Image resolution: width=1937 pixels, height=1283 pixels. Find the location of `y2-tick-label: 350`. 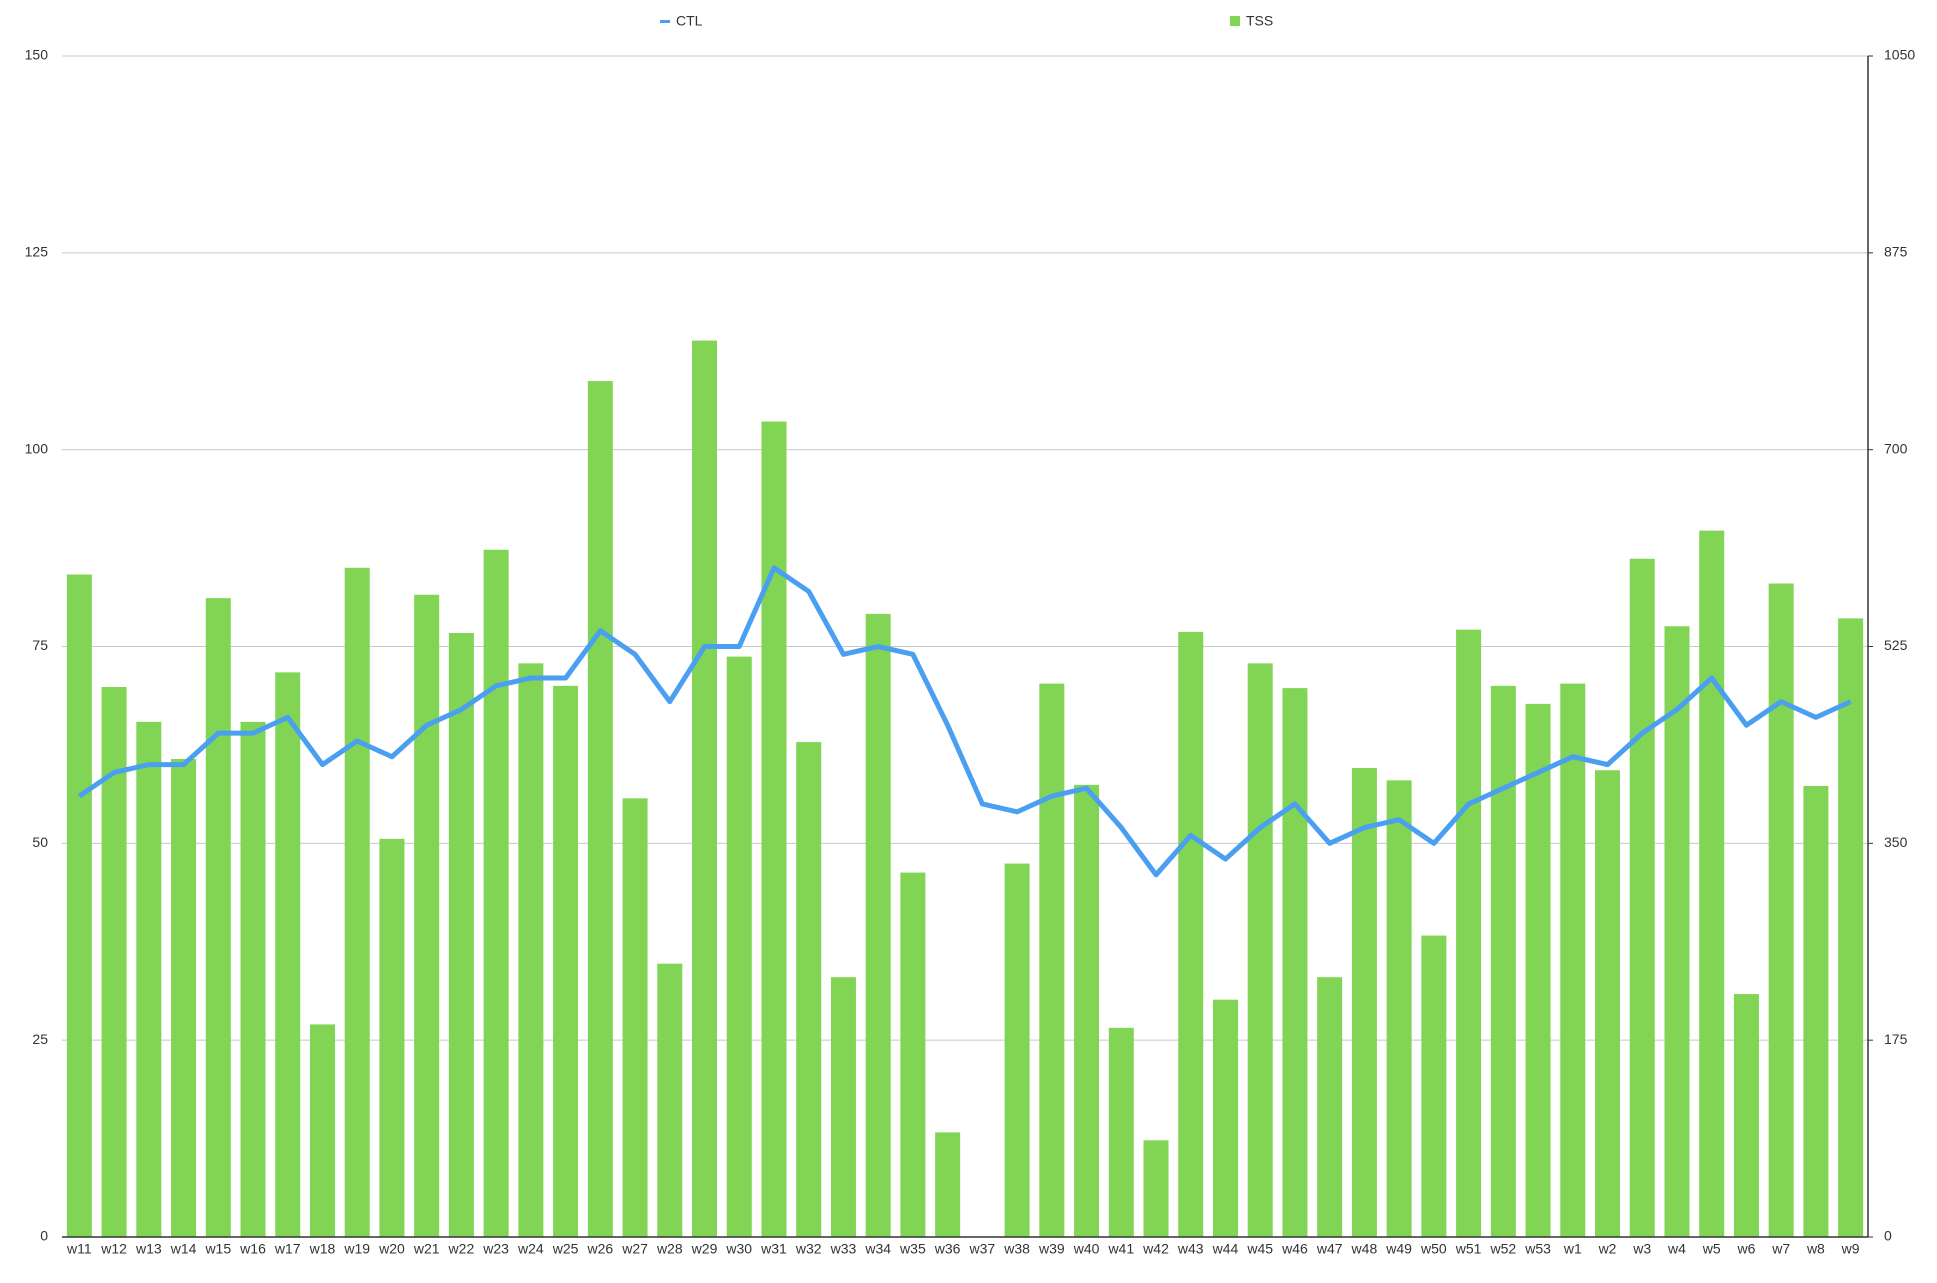

y2-tick-label: 350 is located at coordinates (1896, 842).